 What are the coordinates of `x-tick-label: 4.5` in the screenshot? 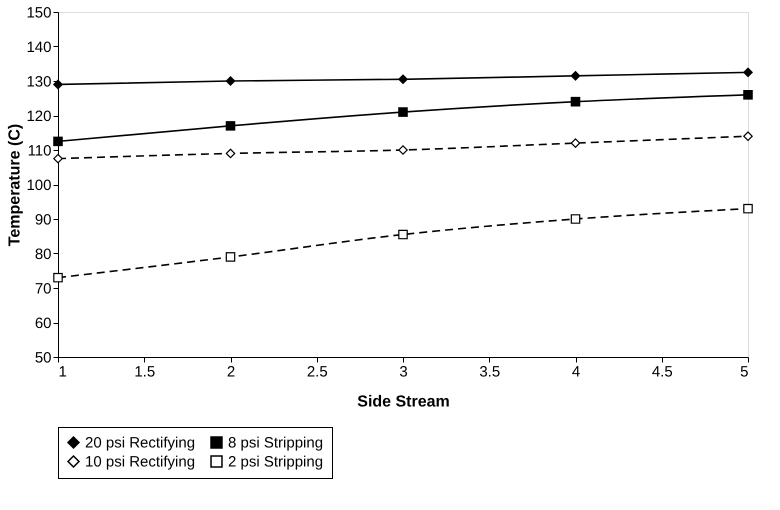 It's located at (662, 372).